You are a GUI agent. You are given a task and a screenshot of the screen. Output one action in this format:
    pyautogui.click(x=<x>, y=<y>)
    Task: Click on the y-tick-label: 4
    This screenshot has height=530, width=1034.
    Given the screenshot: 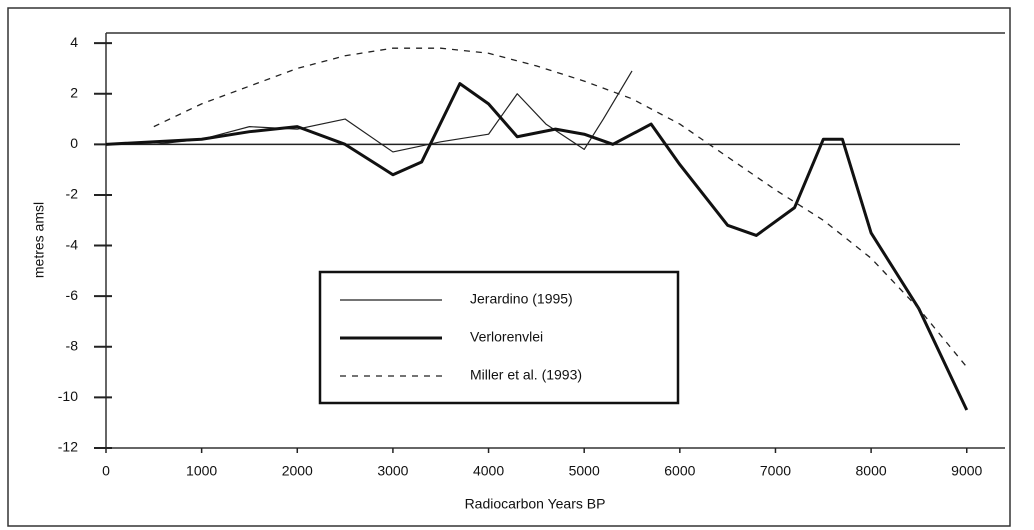 What is the action you would take?
    pyautogui.click(x=74, y=42)
    